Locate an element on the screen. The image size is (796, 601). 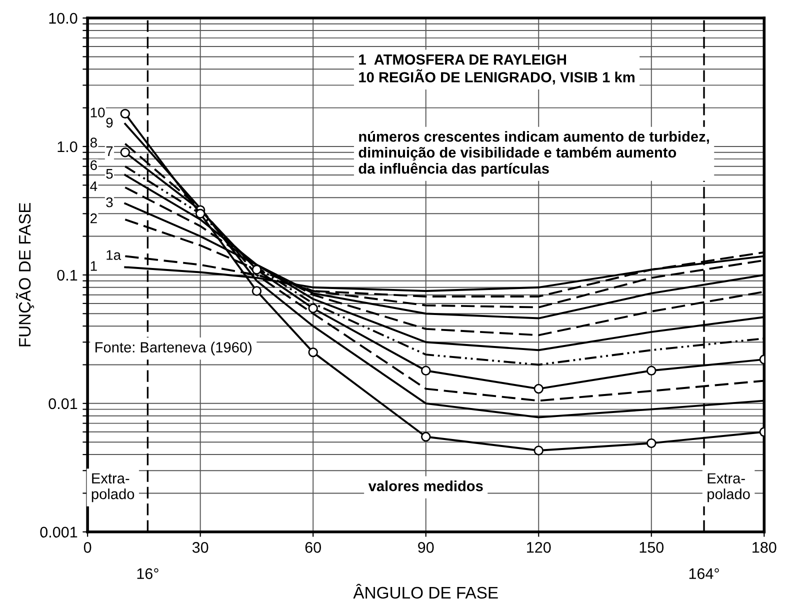
text: 2 is located at coordinates (93, 218).